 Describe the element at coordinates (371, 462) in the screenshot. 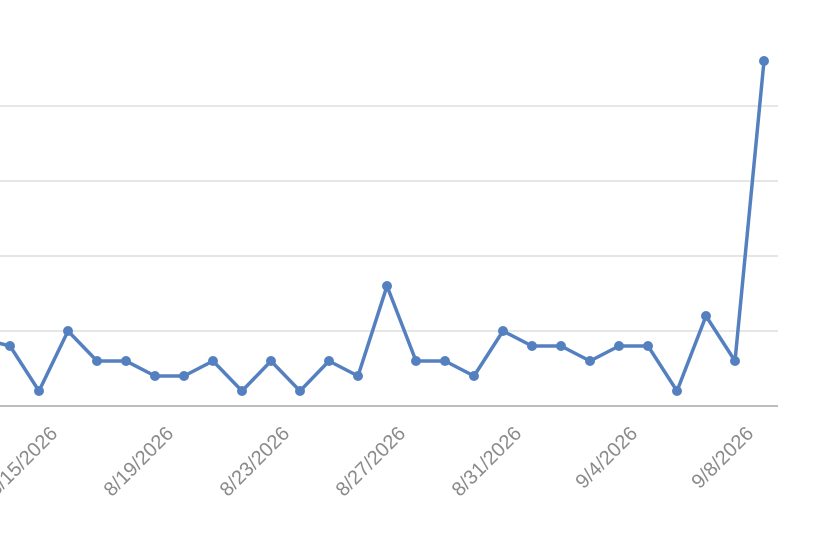

I see `x-tick-label: 8/27/2026` at that location.